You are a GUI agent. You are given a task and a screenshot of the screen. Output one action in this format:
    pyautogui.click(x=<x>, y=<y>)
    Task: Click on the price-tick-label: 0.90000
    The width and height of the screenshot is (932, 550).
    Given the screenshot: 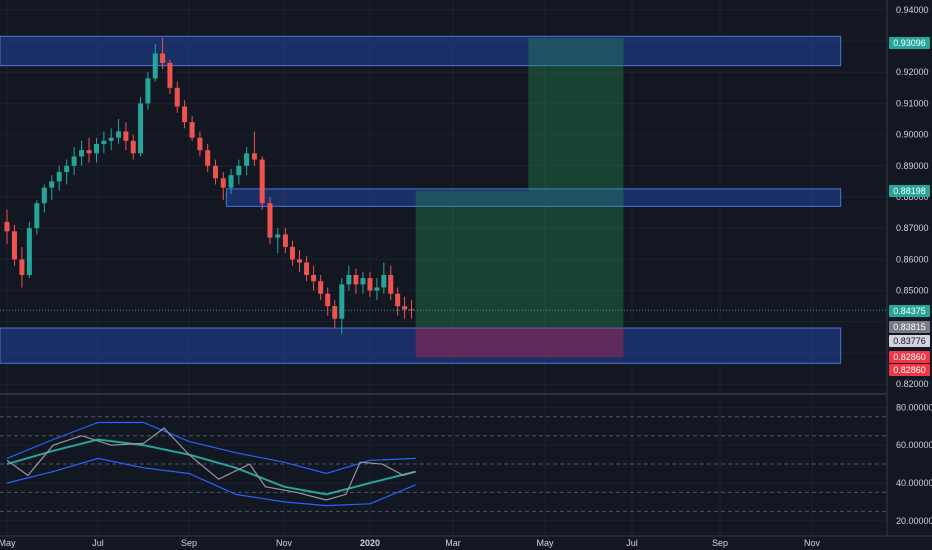 What is the action you would take?
    pyautogui.click(x=912, y=135)
    